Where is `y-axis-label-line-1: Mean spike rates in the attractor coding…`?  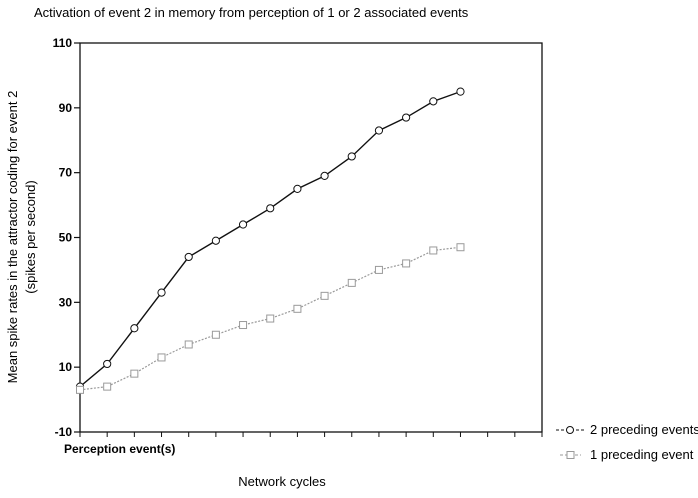 y-axis-label-line-1: Mean spike rates in the attractor coding… is located at coordinates (12, 237).